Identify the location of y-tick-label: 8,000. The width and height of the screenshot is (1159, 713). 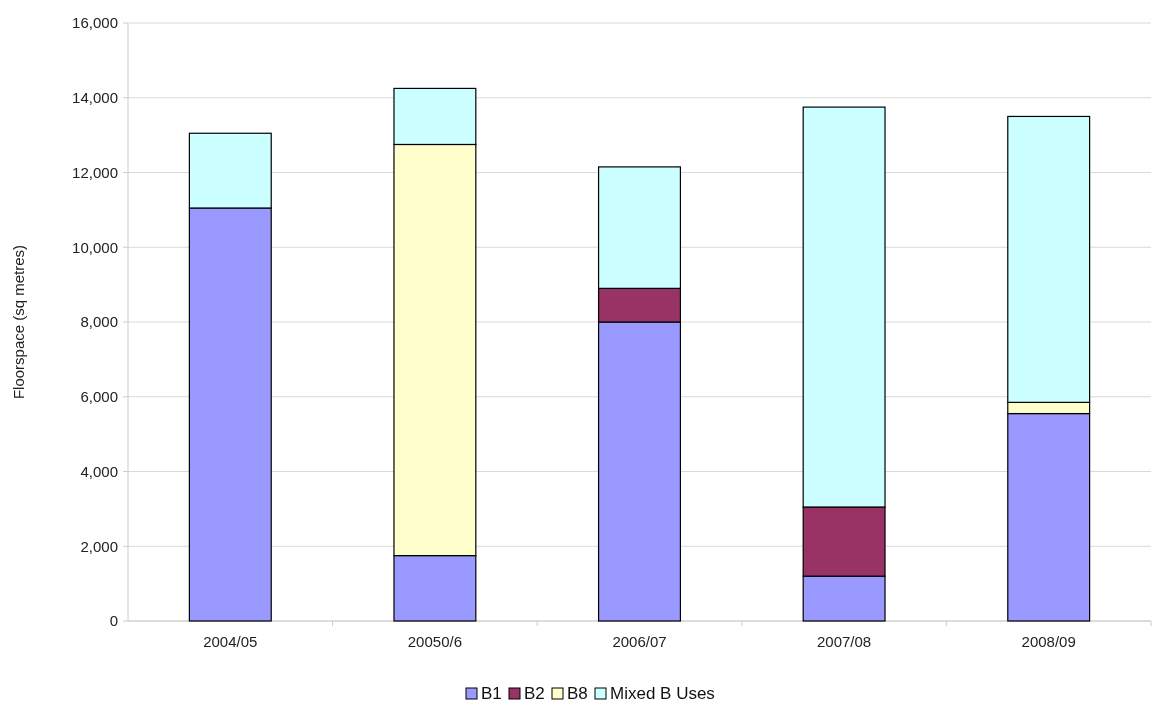
(99, 322).